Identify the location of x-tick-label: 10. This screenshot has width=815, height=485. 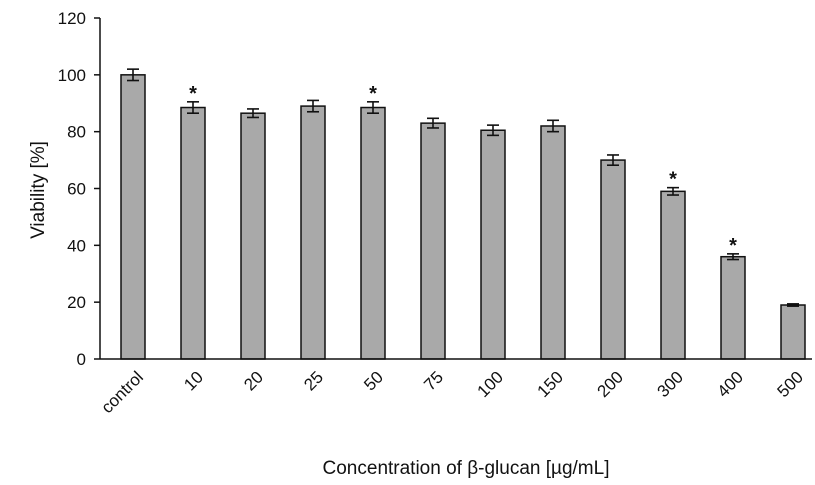
(193, 381).